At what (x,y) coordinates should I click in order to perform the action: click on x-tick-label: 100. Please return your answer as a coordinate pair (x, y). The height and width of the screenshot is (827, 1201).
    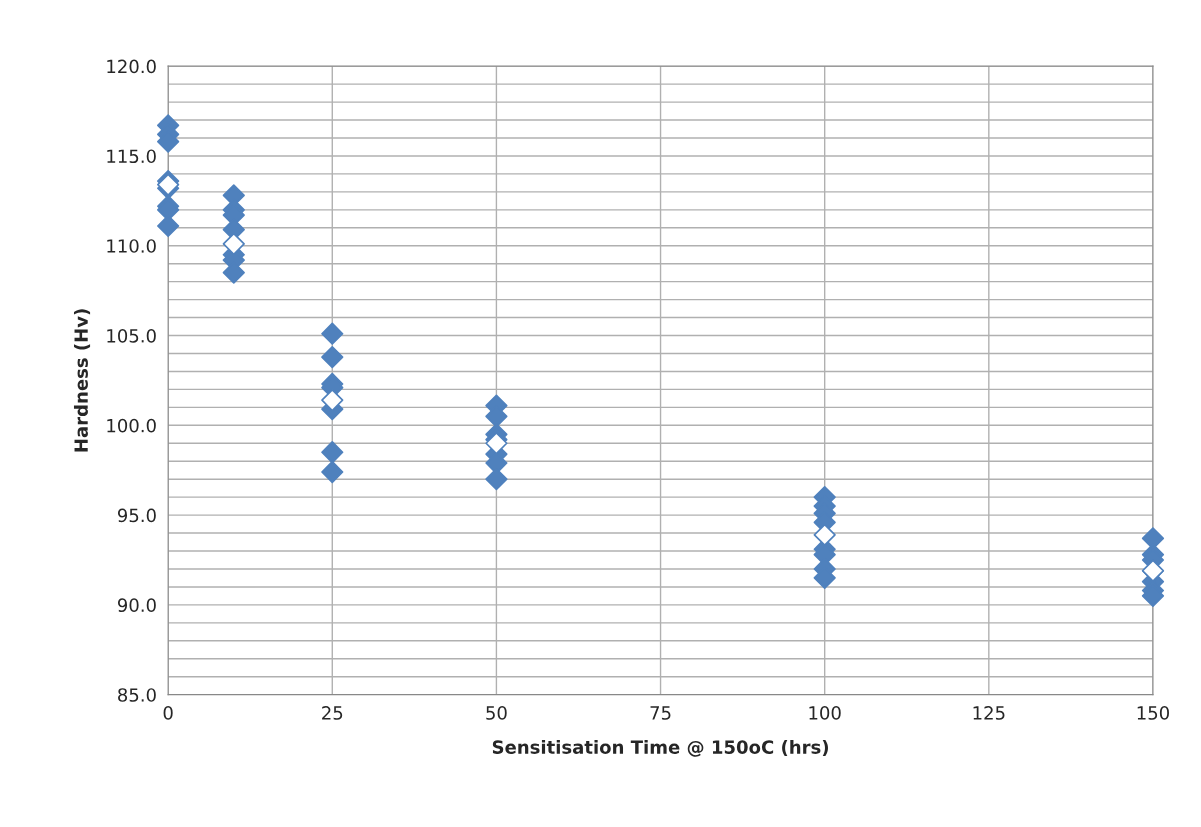
    Looking at the image, I should click on (825, 713).